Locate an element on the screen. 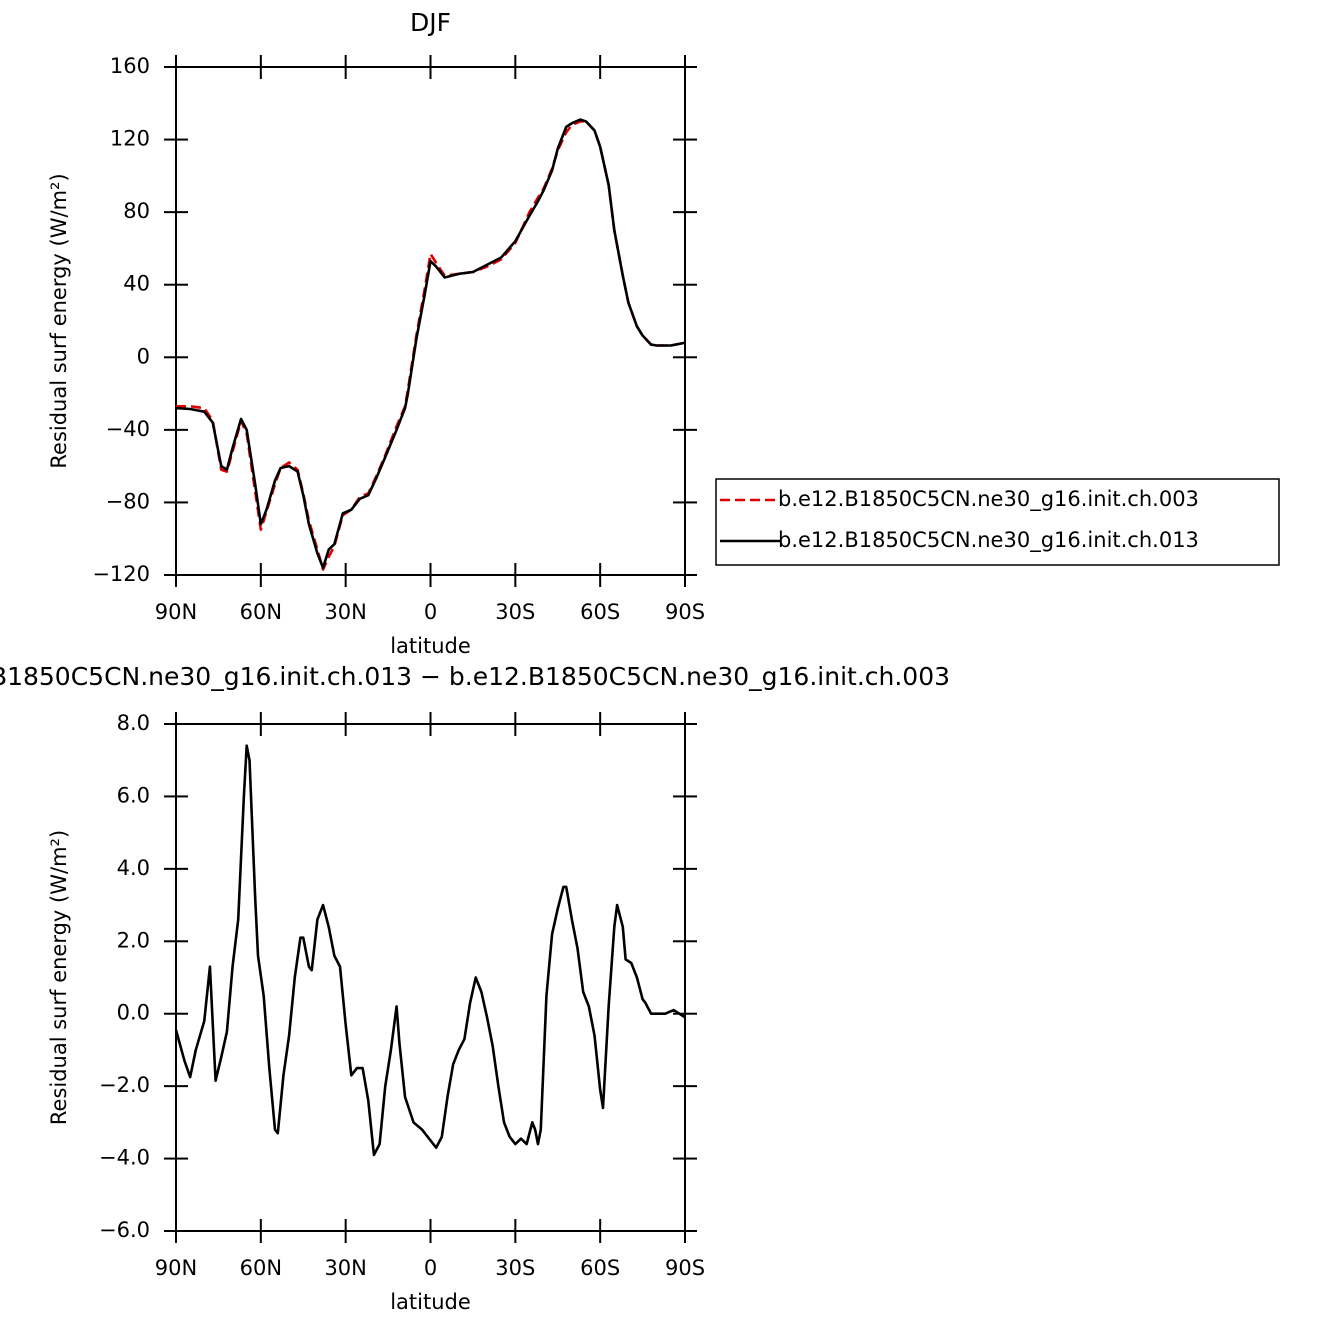  y-tick-label: −120 is located at coordinates (121, 574).